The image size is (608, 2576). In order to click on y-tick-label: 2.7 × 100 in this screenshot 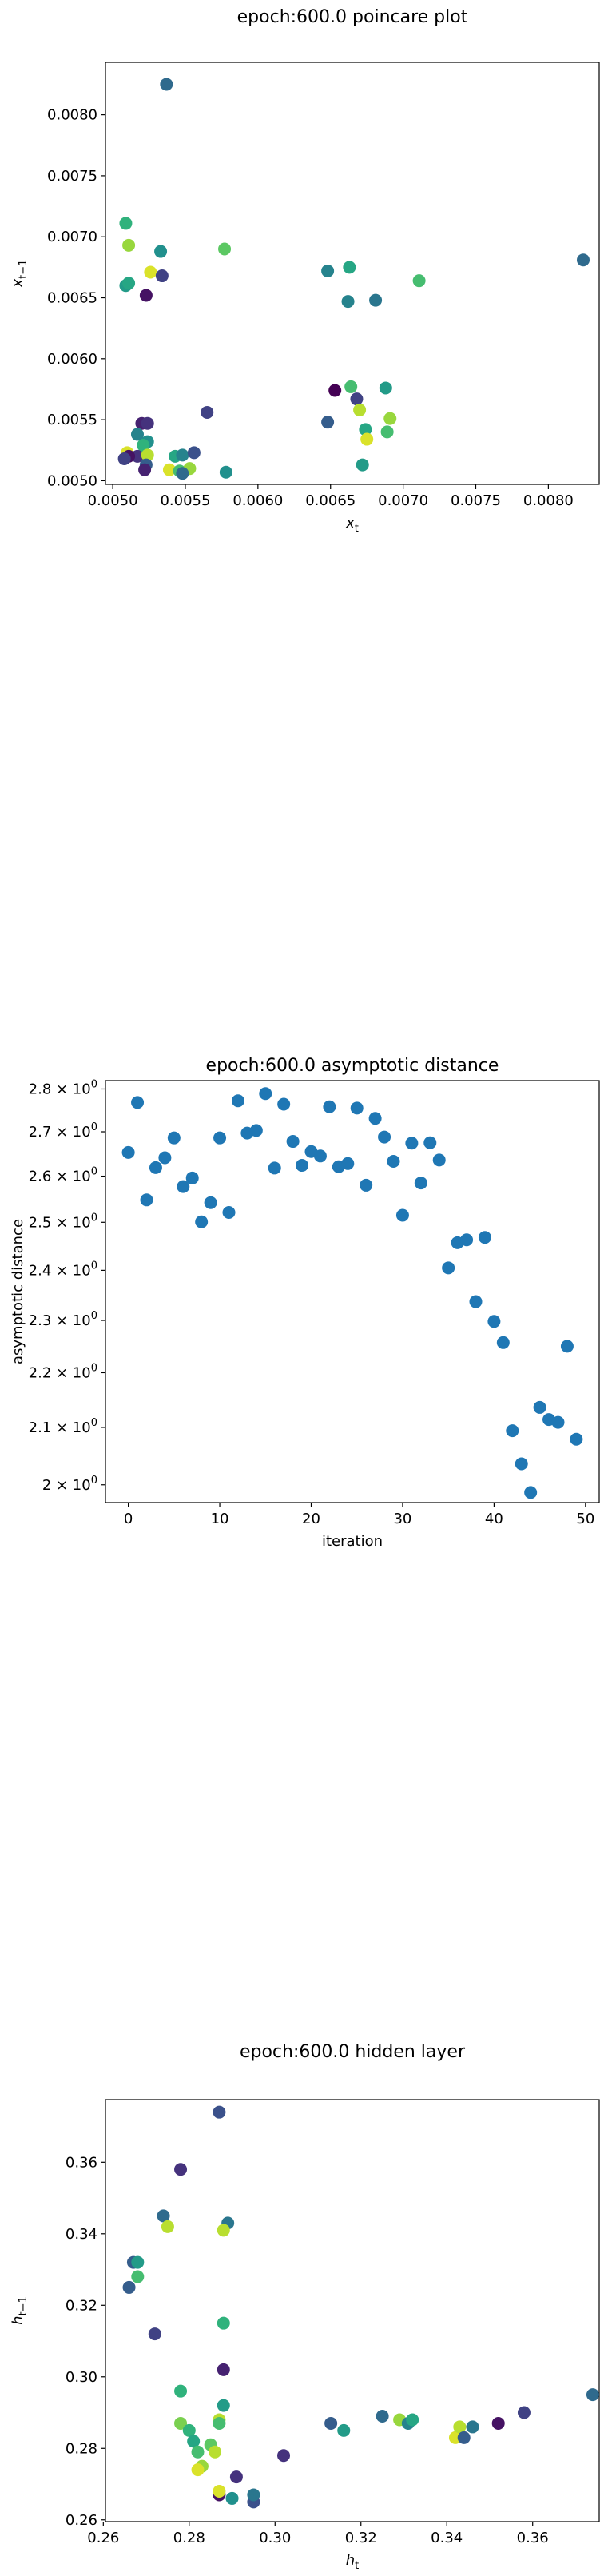, I will do `click(63, 1131)`.